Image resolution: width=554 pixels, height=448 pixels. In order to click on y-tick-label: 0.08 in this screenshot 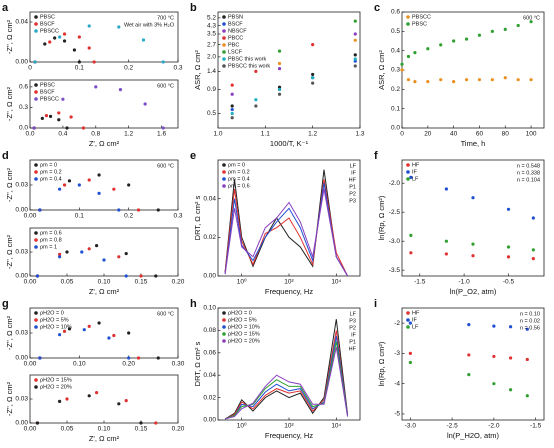, I will do `click(209, 330)`.